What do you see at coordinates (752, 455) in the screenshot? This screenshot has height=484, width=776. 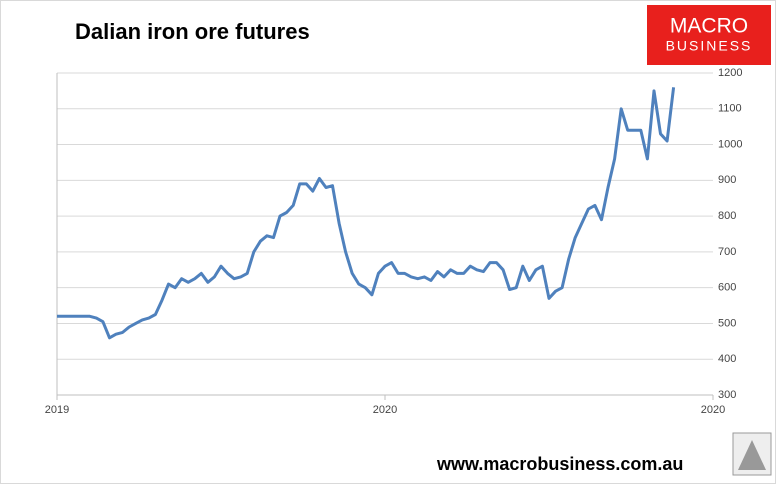 I see `logo-icon` at bounding box center [752, 455].